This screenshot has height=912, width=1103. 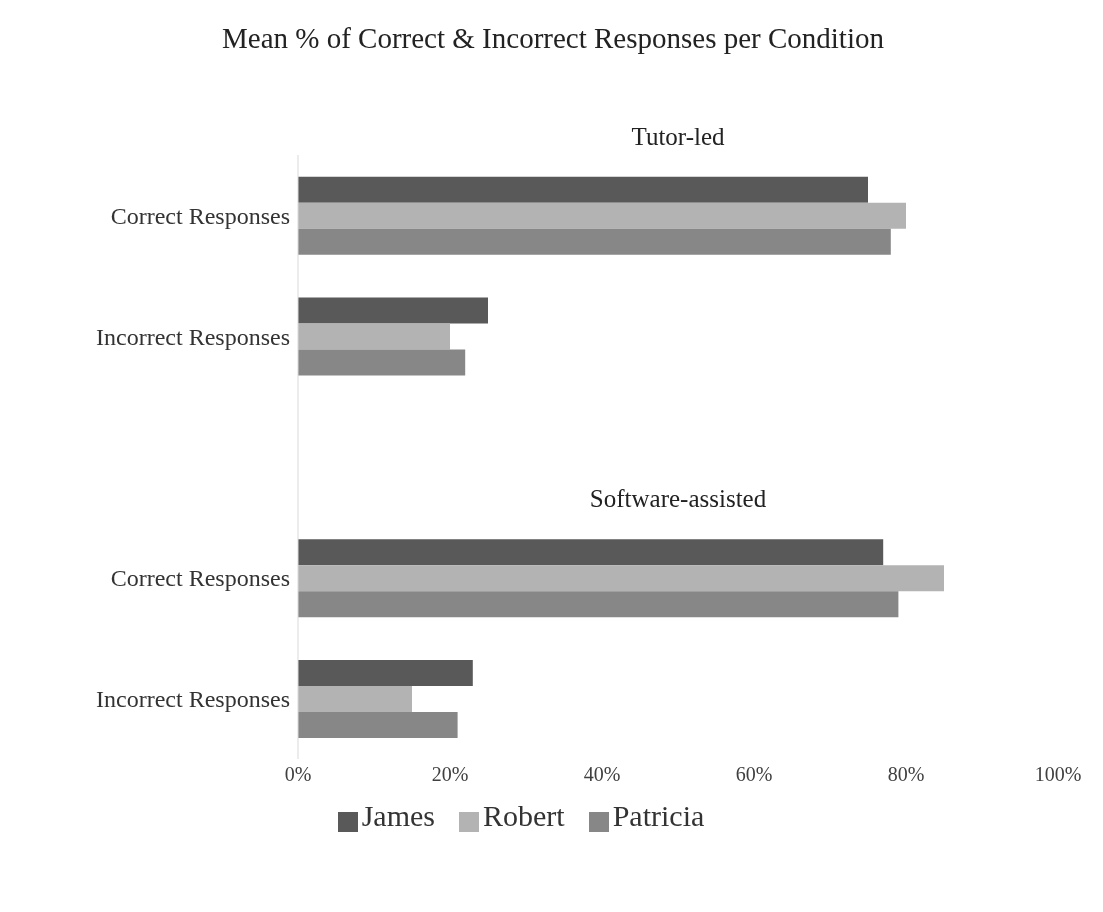 What do you see at coordinates (678, 499) in the screenshot?
I see `annotation: Software-assisted` at bounding box center [678, 499].